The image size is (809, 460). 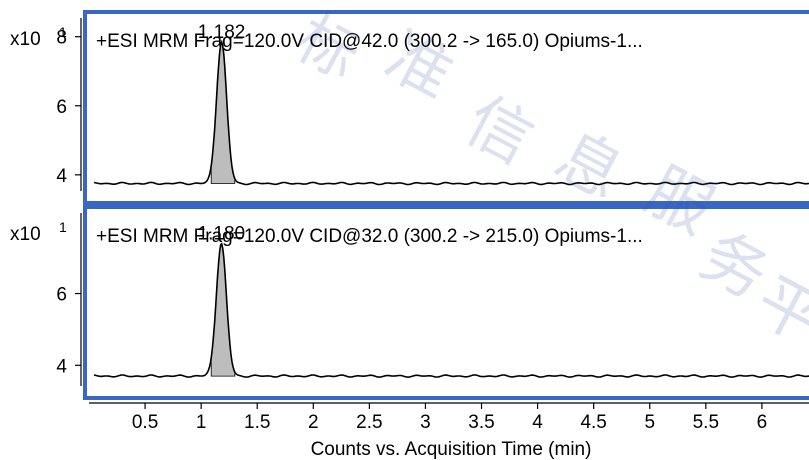 What do you see at coordinates (706, 422) in the screenshot?
I see `x-tick-label: 5.5` at bounding box center [706, 422].